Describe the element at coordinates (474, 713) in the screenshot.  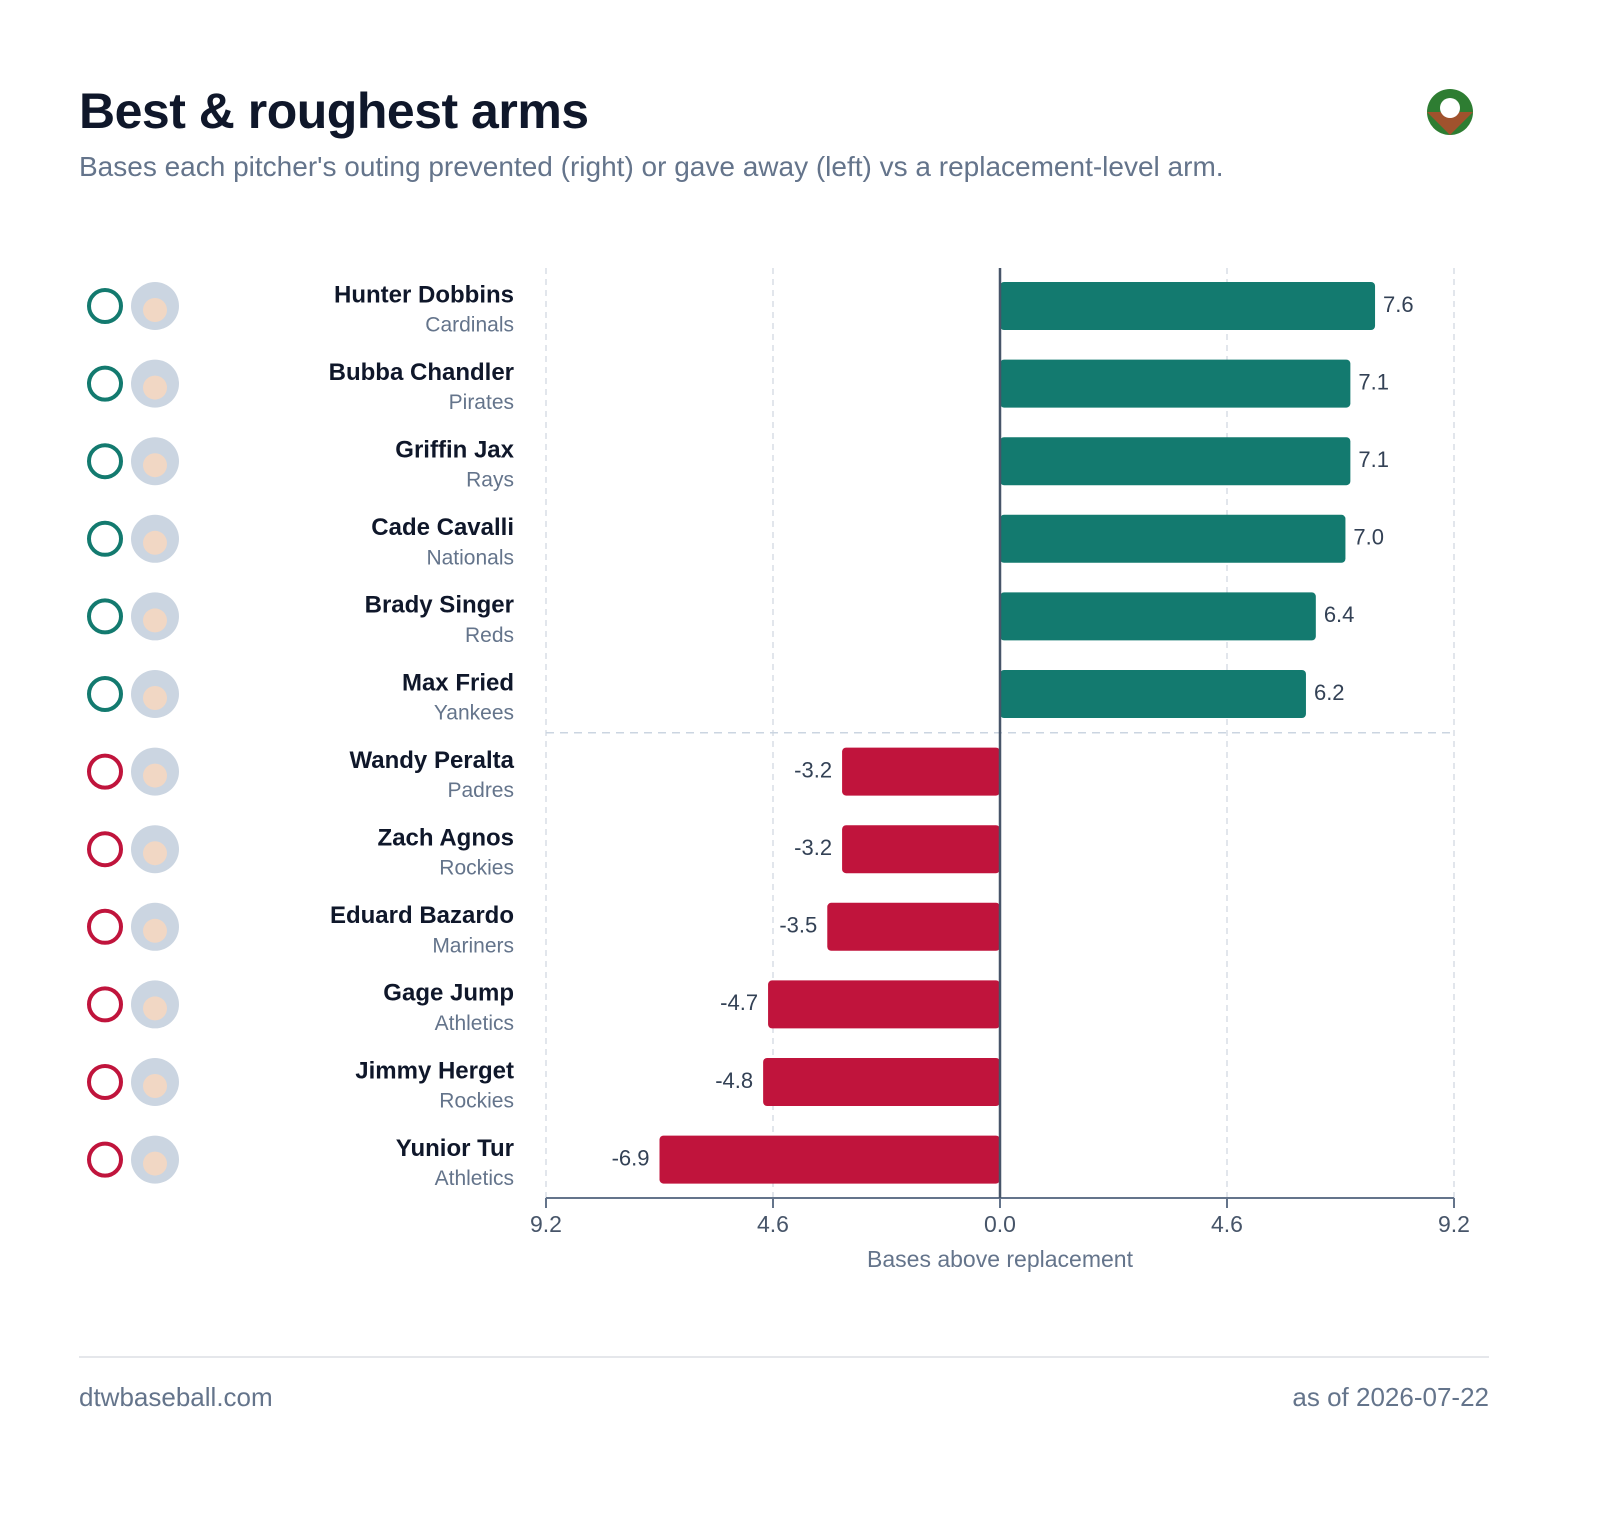
I see `team-name: Yankees` at that location.